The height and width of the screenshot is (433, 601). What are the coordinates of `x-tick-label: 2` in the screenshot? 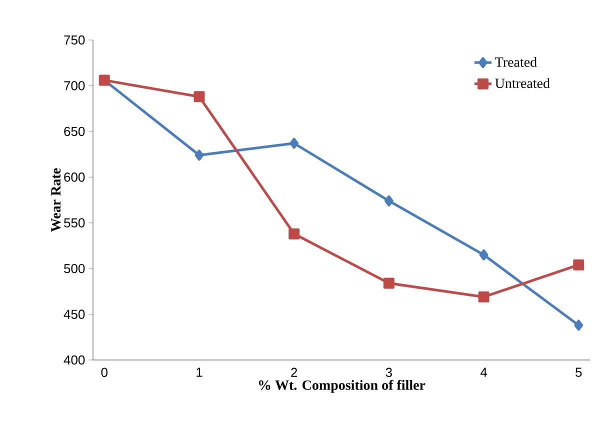 It's located at (294, 372).